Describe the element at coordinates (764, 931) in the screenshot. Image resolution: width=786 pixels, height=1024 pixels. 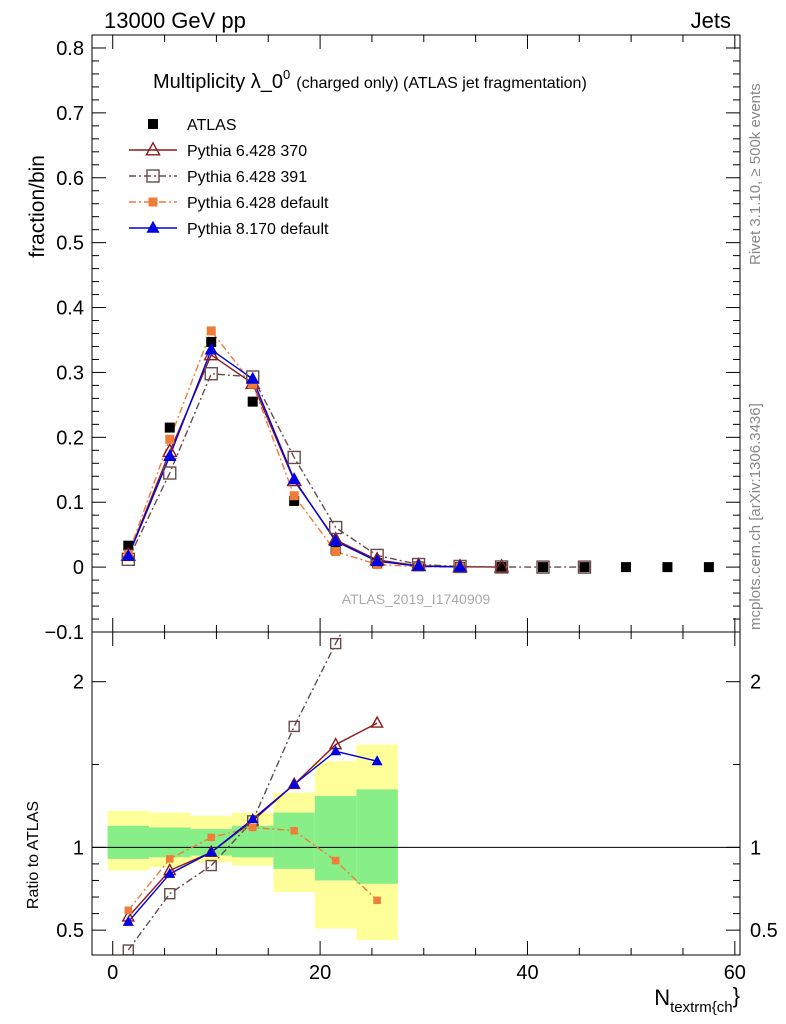
I see `ratio-y-tick-label-right: 0.5` at that location.